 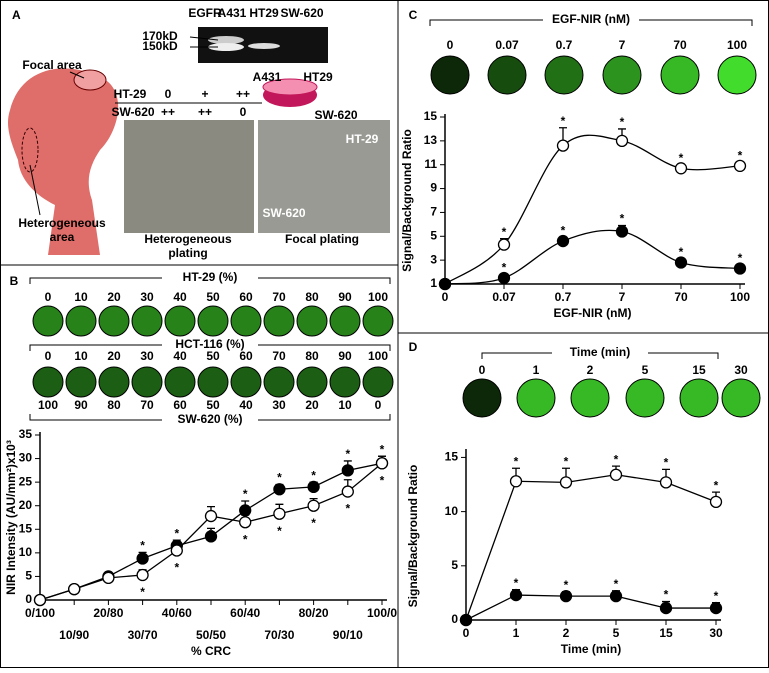 I want to click on table-cell: +, so click(x=204, y=94).